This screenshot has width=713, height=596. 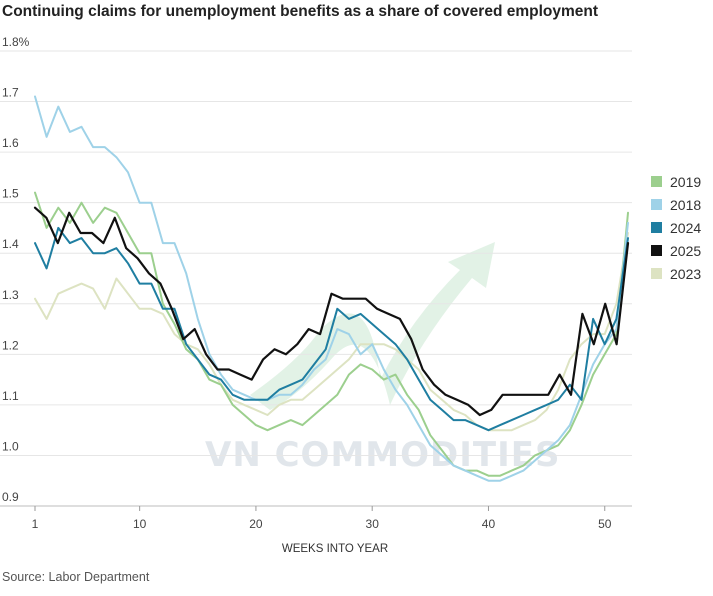 What do you see at coordinates (605, 524) in the screenshot?
I see `x-tick-label: 50` at bounding box center [605, 524].